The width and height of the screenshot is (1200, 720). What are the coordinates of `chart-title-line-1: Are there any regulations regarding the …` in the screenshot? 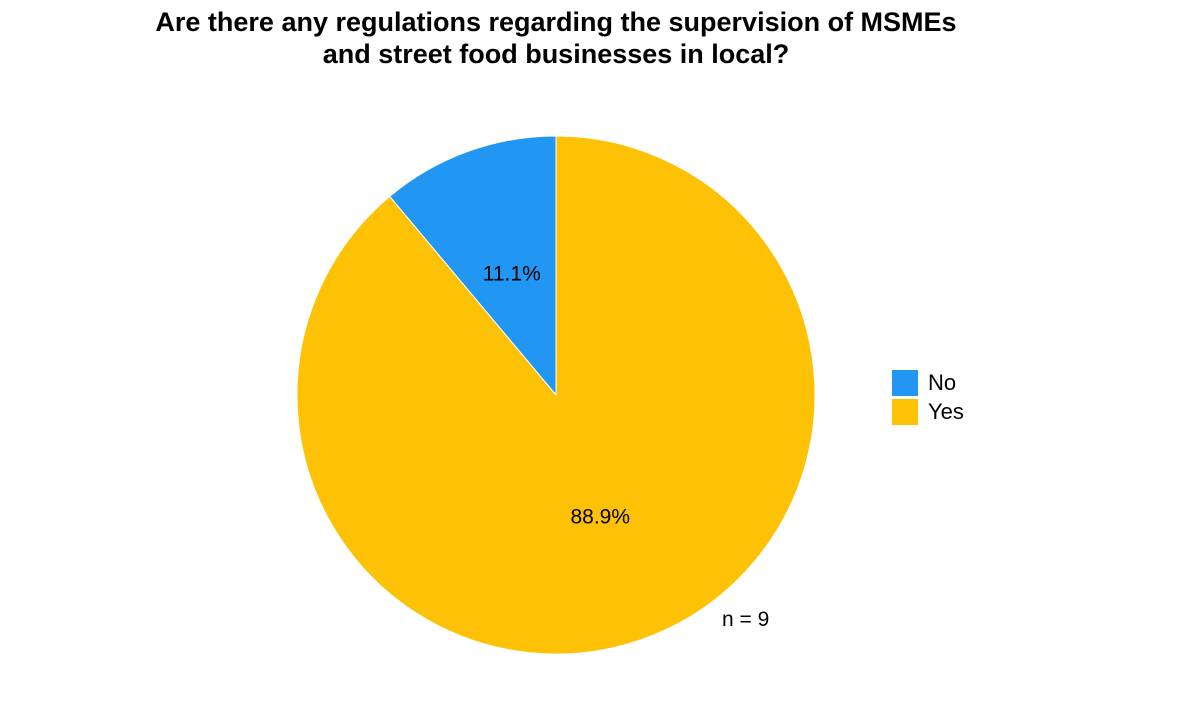 It's located at (556, 22).